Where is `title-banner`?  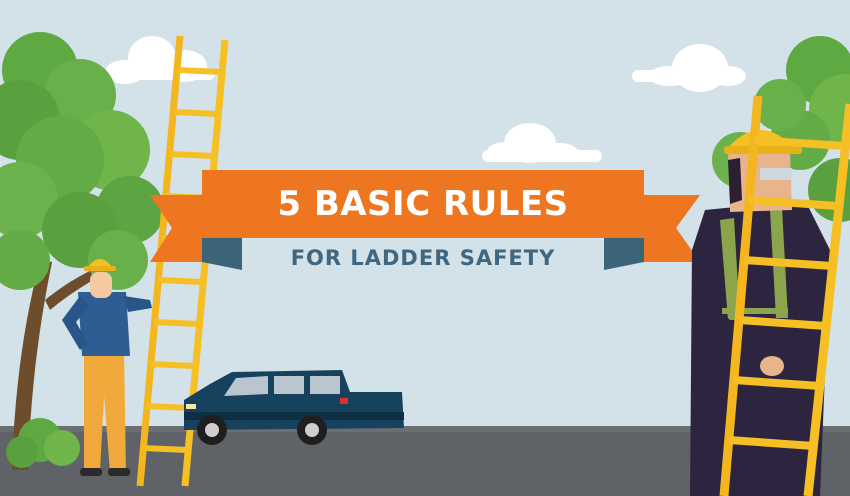 title-banner is located at coordinates (425, 220).